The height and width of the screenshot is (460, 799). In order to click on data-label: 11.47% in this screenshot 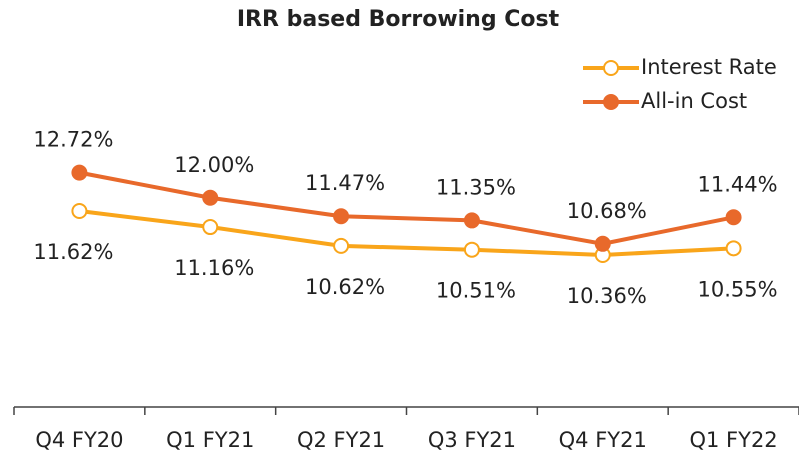, I will do `click(345, 183)`.